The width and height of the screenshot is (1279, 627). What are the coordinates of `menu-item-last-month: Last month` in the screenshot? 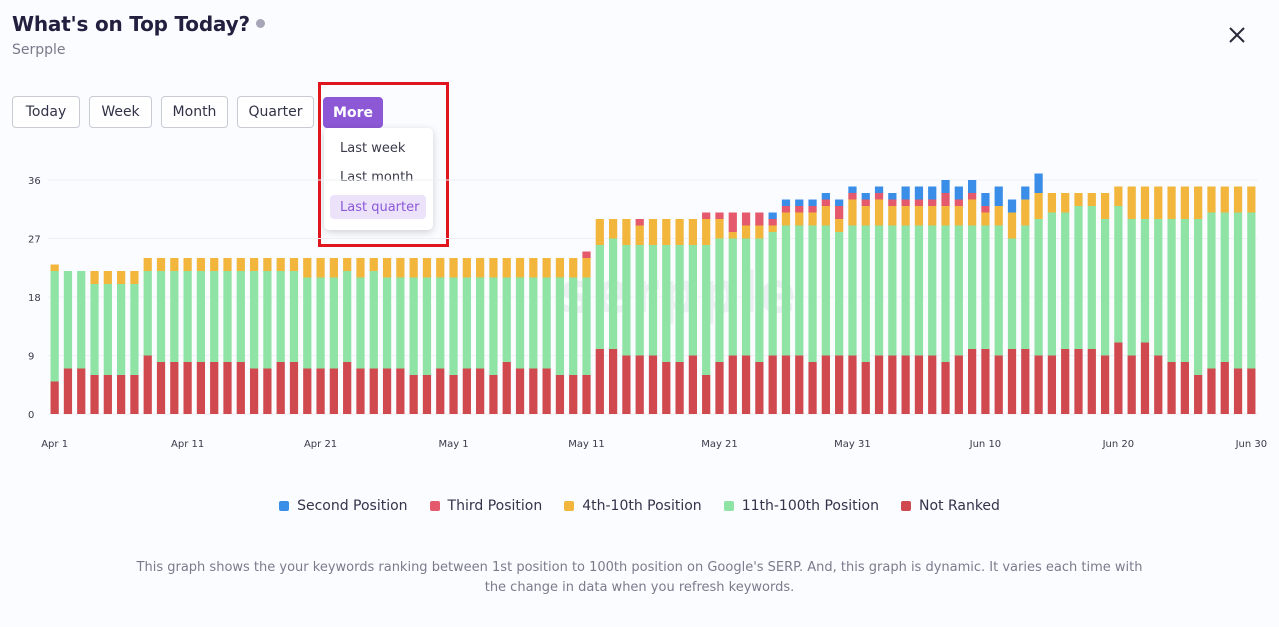 It's located at (377, 177).